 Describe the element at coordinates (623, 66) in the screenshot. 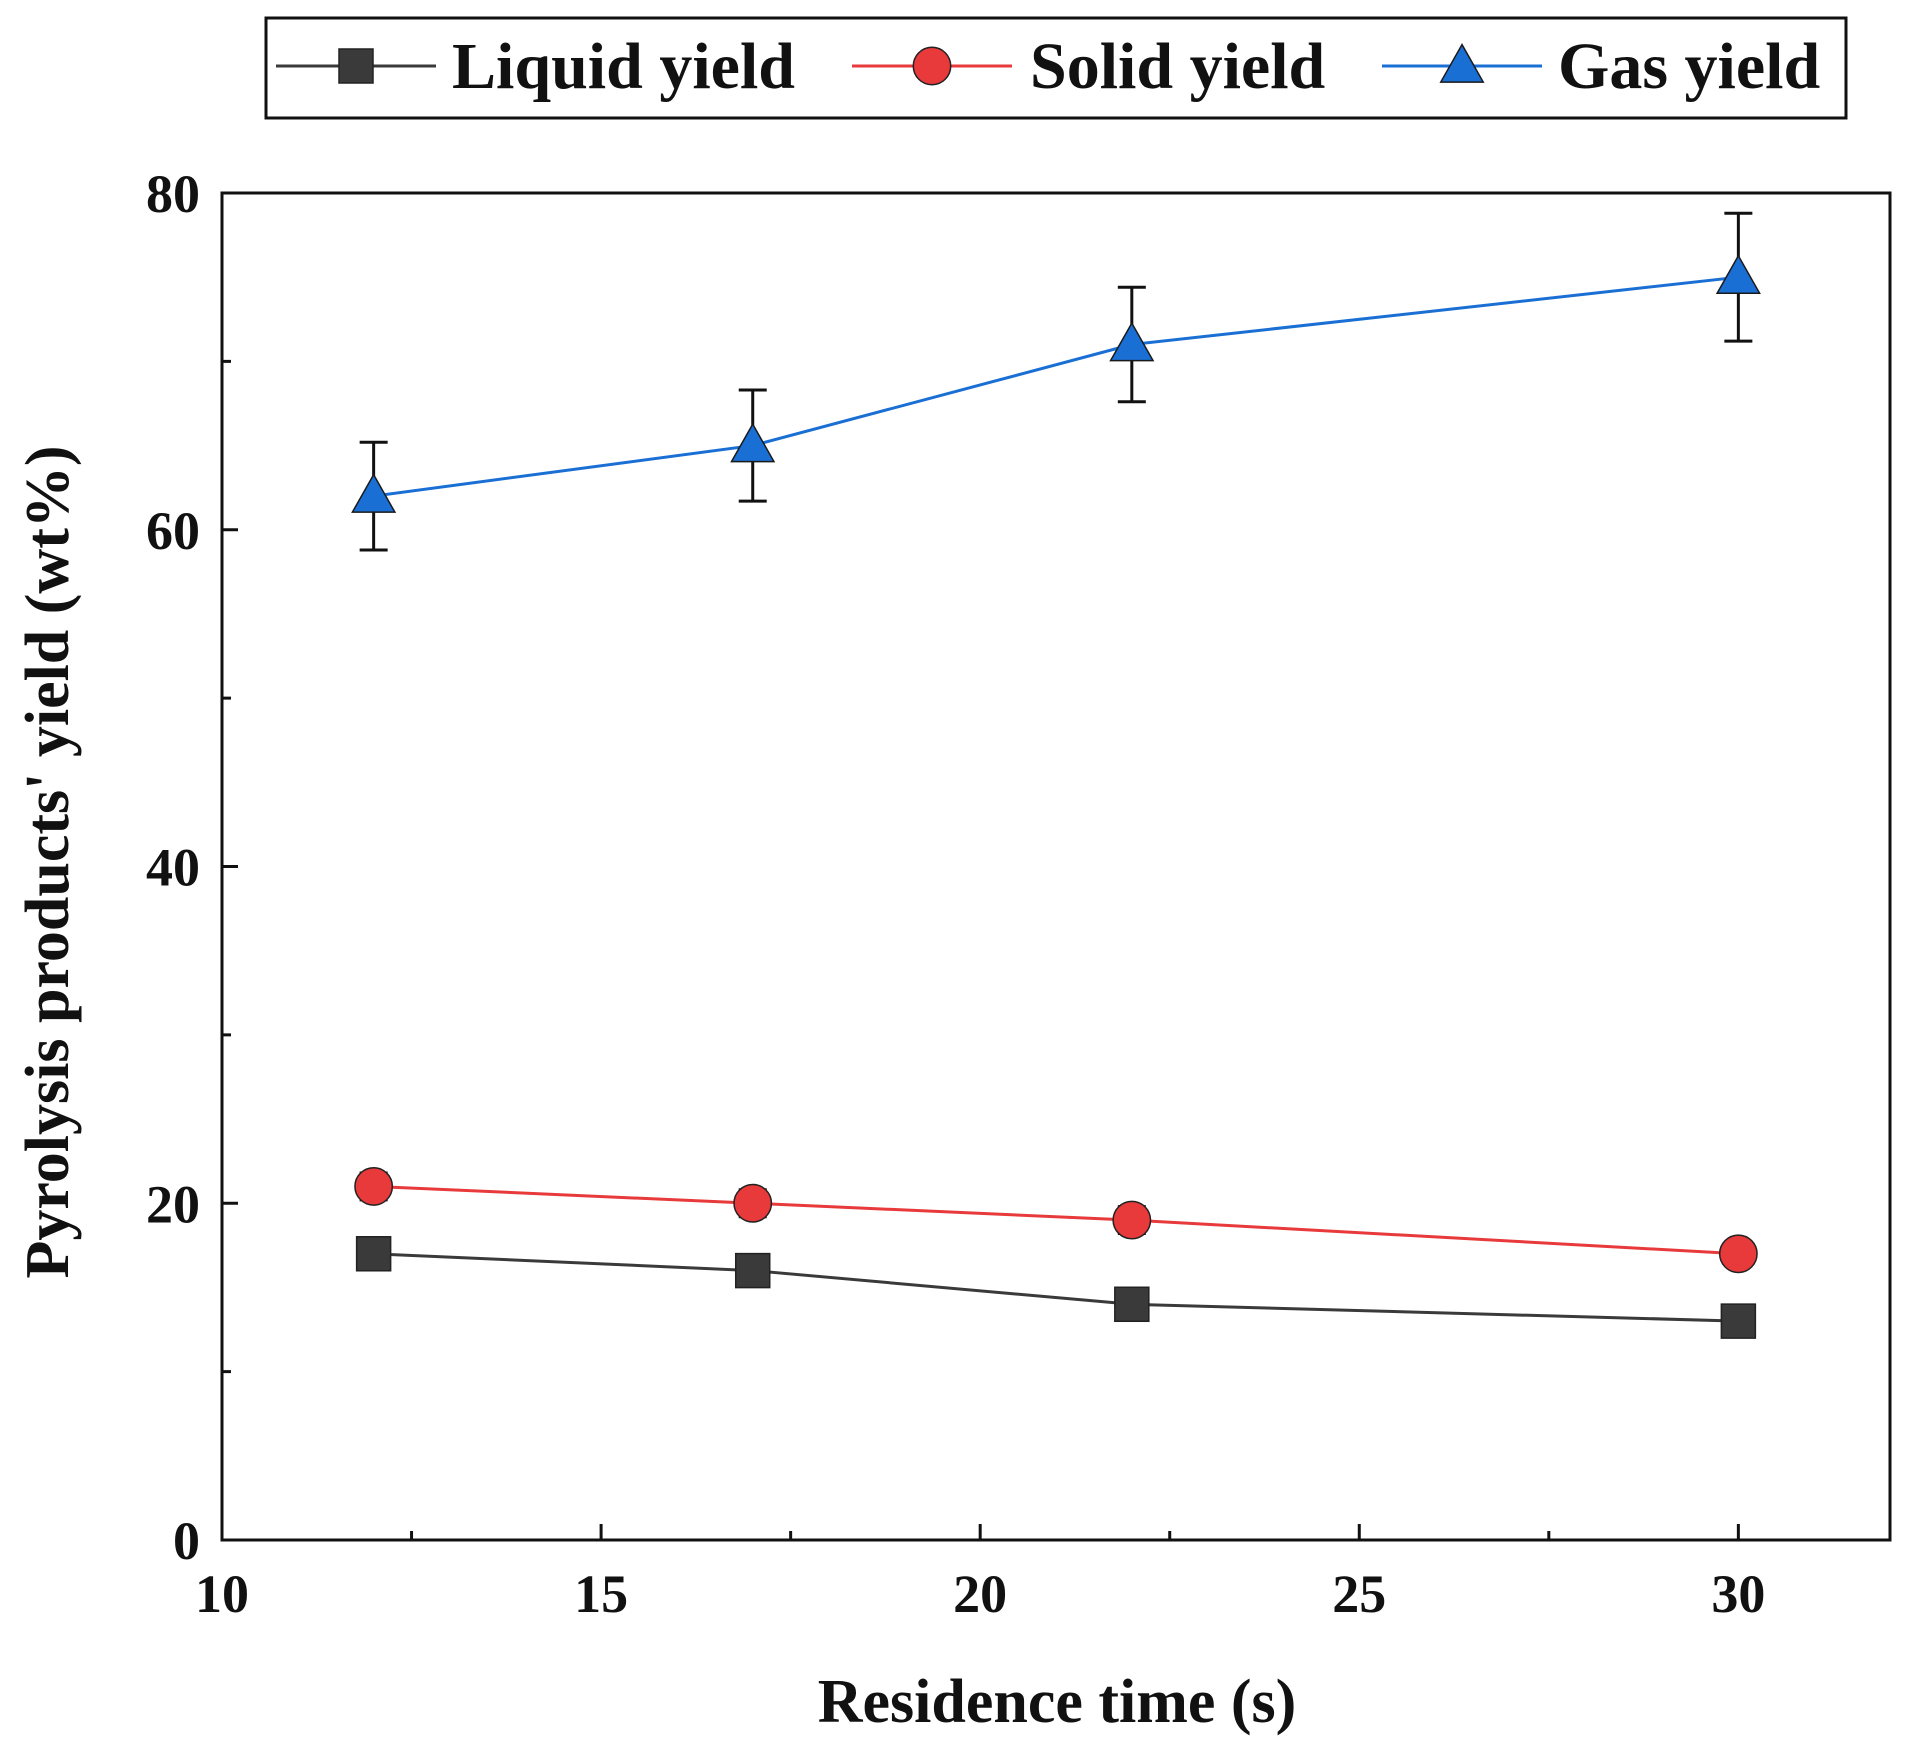

I see `legend-liquid-yield-label: Liquid yield` at that location.